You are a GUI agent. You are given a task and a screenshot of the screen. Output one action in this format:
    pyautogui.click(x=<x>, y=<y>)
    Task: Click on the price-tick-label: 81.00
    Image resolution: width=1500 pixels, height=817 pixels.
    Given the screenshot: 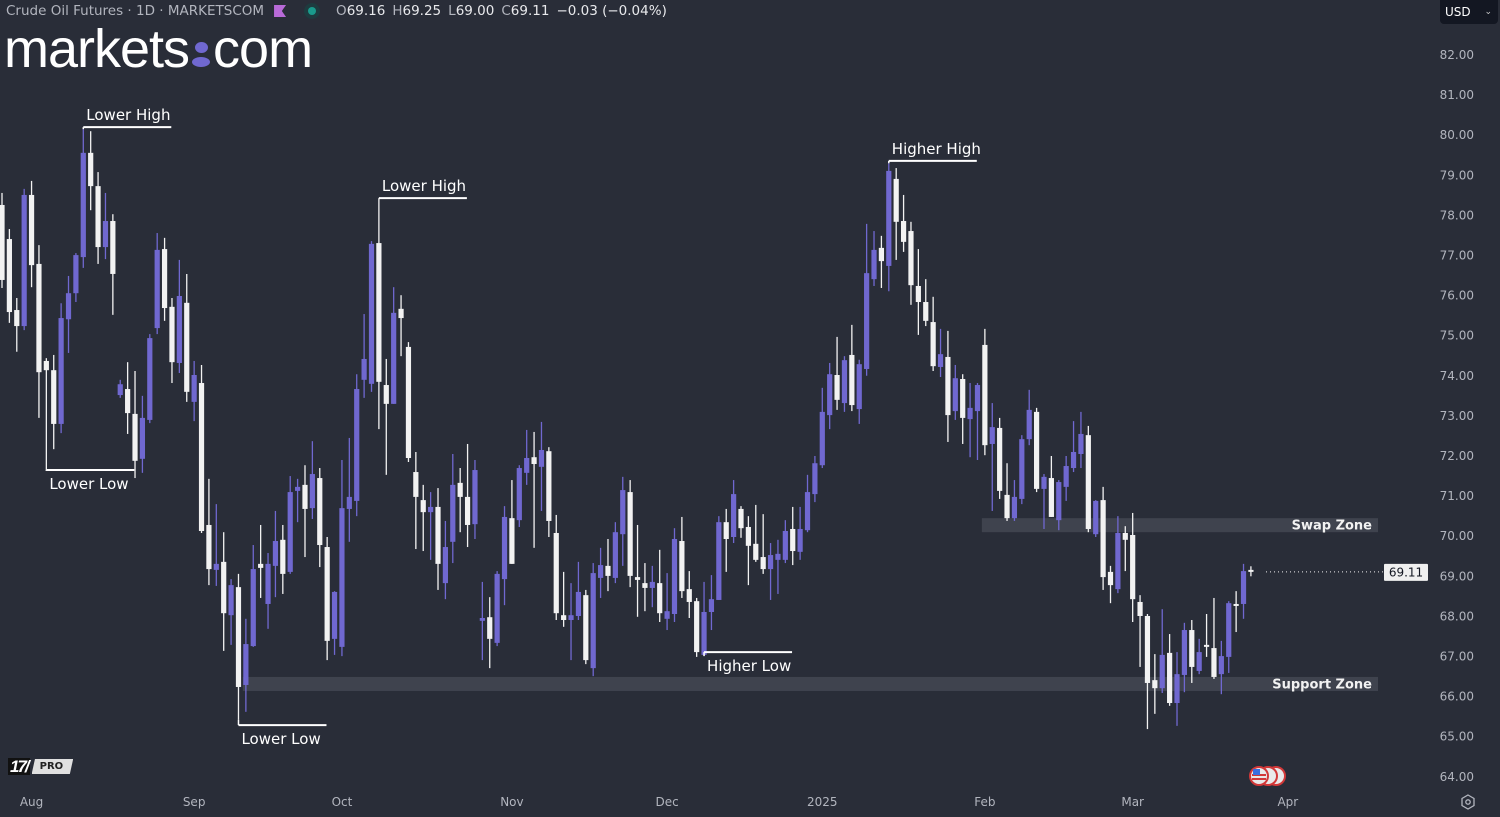 What is the action you would take?
    pyautogui.click(x=1457, y=95)
    